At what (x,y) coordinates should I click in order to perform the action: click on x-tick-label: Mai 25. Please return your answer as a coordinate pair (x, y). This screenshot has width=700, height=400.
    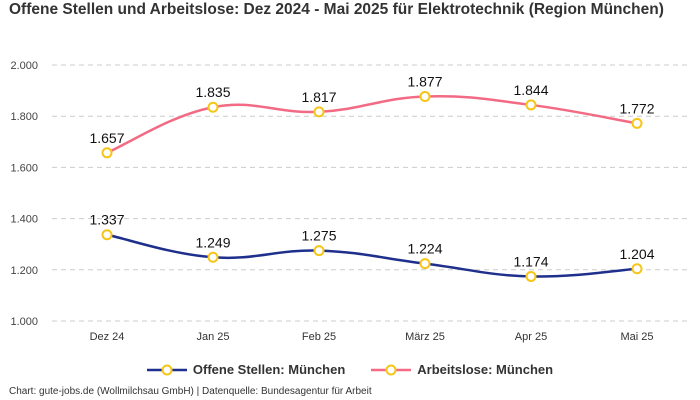
    Looking at the image, I should click on (636, 337).